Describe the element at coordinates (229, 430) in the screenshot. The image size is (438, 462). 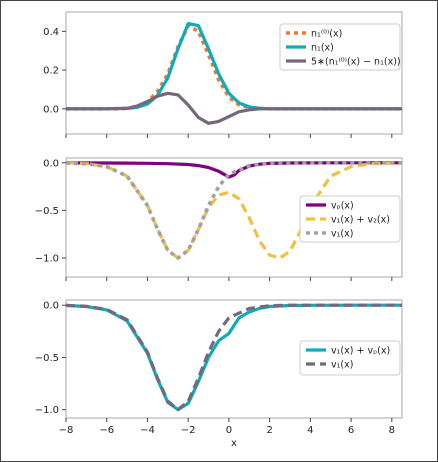
I see `x-tick-label: 0` at that location.